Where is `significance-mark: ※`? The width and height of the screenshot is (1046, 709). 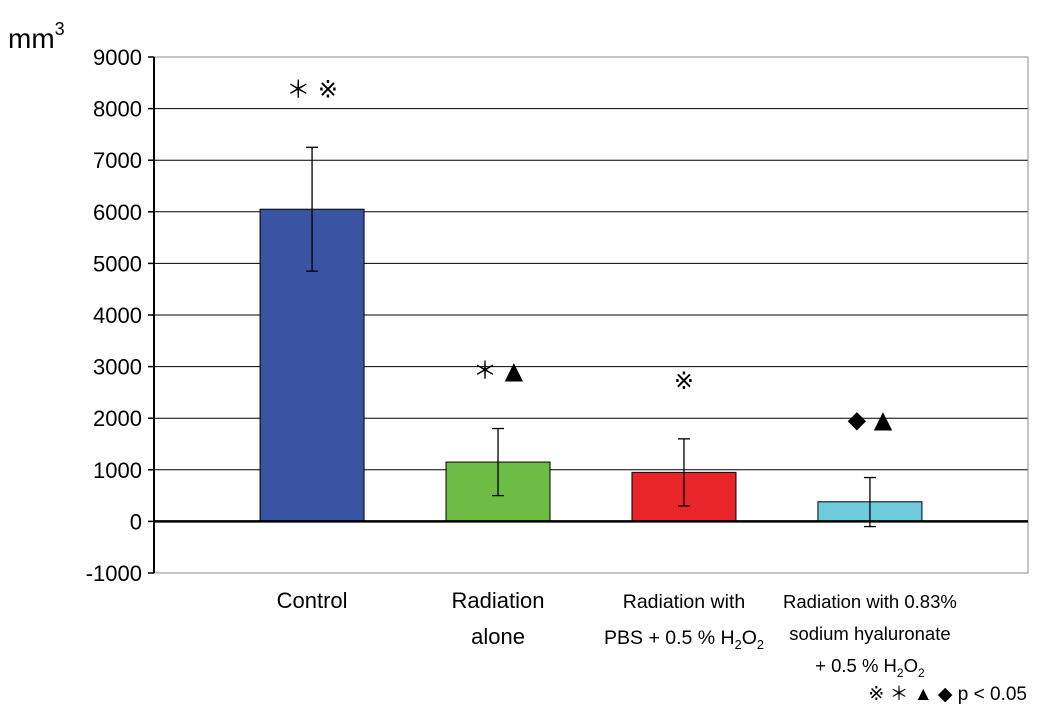 significance-mark: ※ is located at coordinates (684, 381).